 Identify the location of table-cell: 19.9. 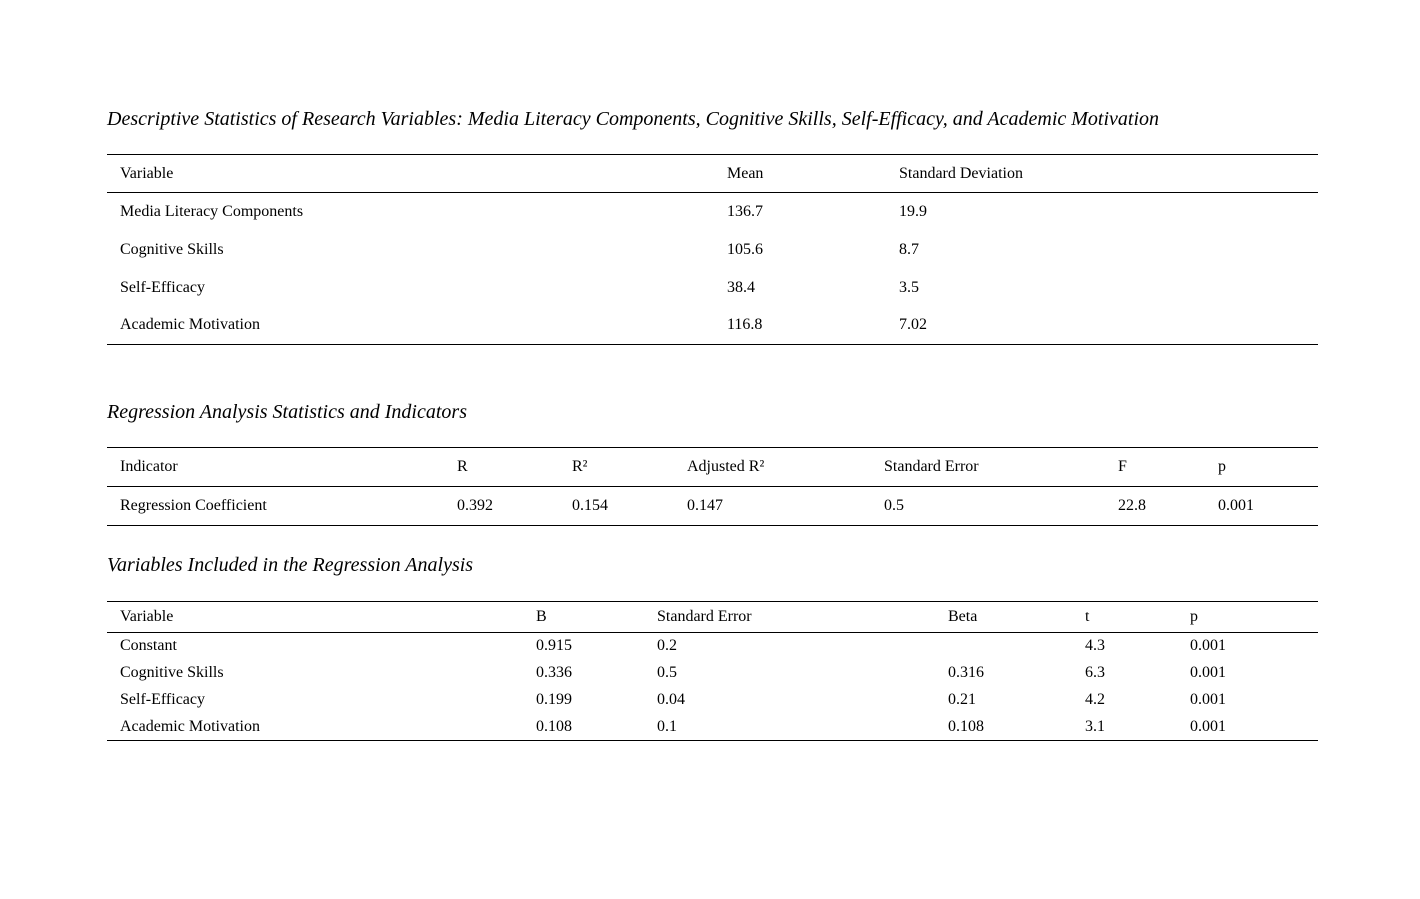
(913, 211).